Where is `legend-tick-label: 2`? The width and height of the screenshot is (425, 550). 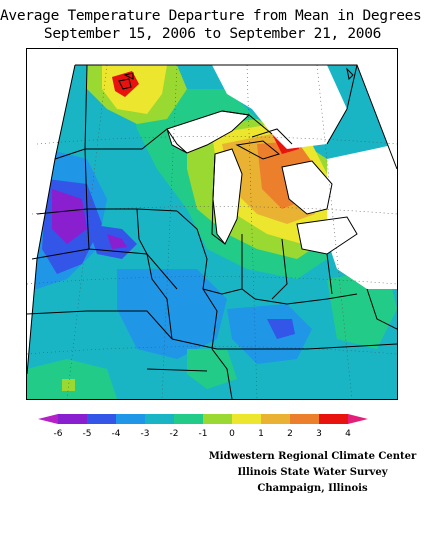
legend-tick-label: 2 is located at coordinates (290, 434).